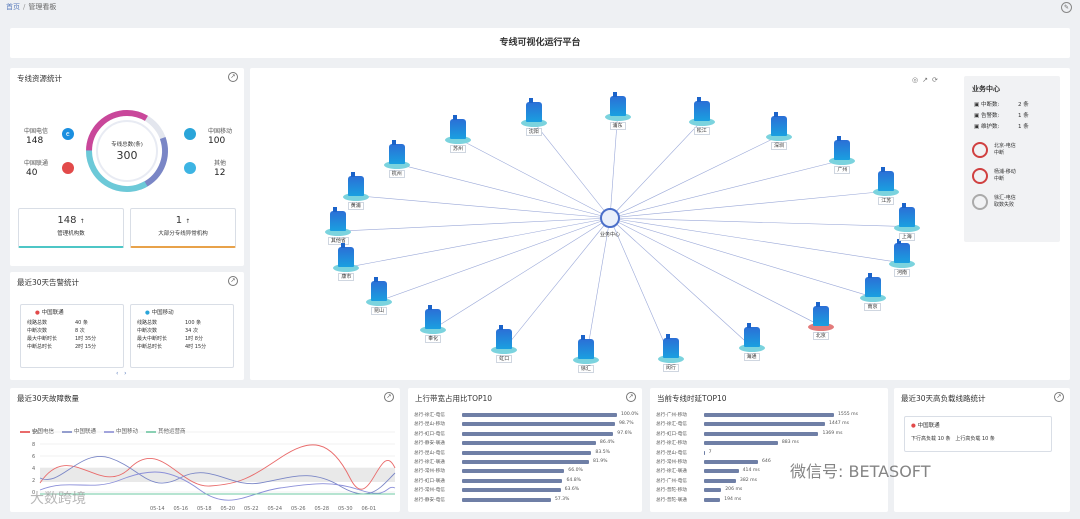  I want to click on topo-node: 康市, so click(346, 262).